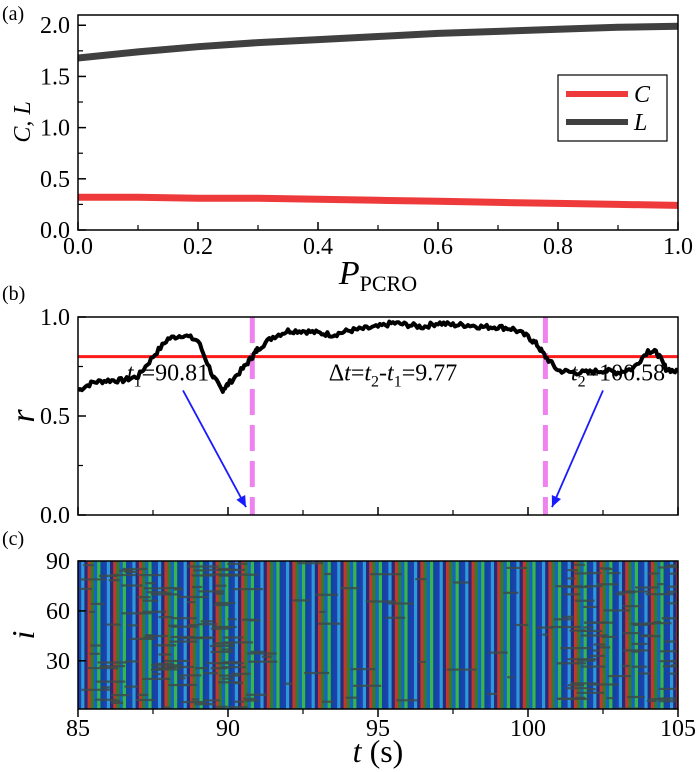 Image resolution: width=699 pixels, height=772 pixels. I want to click on b-ytick-label: 0.5, so click(55, 417).